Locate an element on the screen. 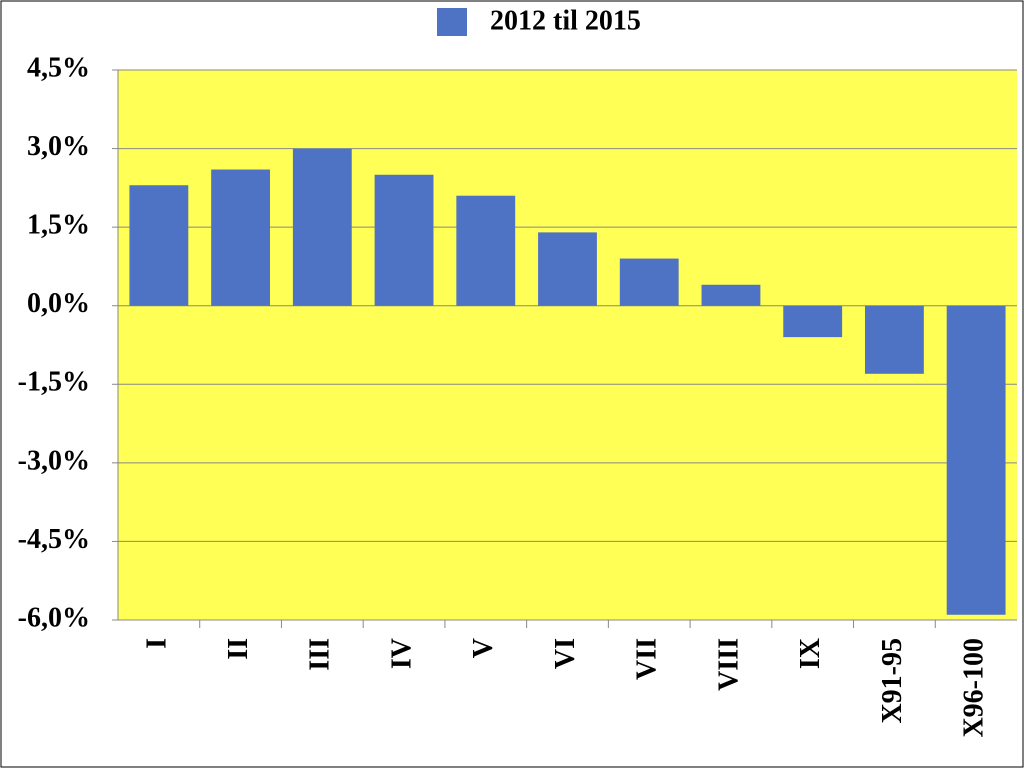 The width and height of the screenshot is (1024, 768). x-tick-label: II is located at coordinates (238, 649).